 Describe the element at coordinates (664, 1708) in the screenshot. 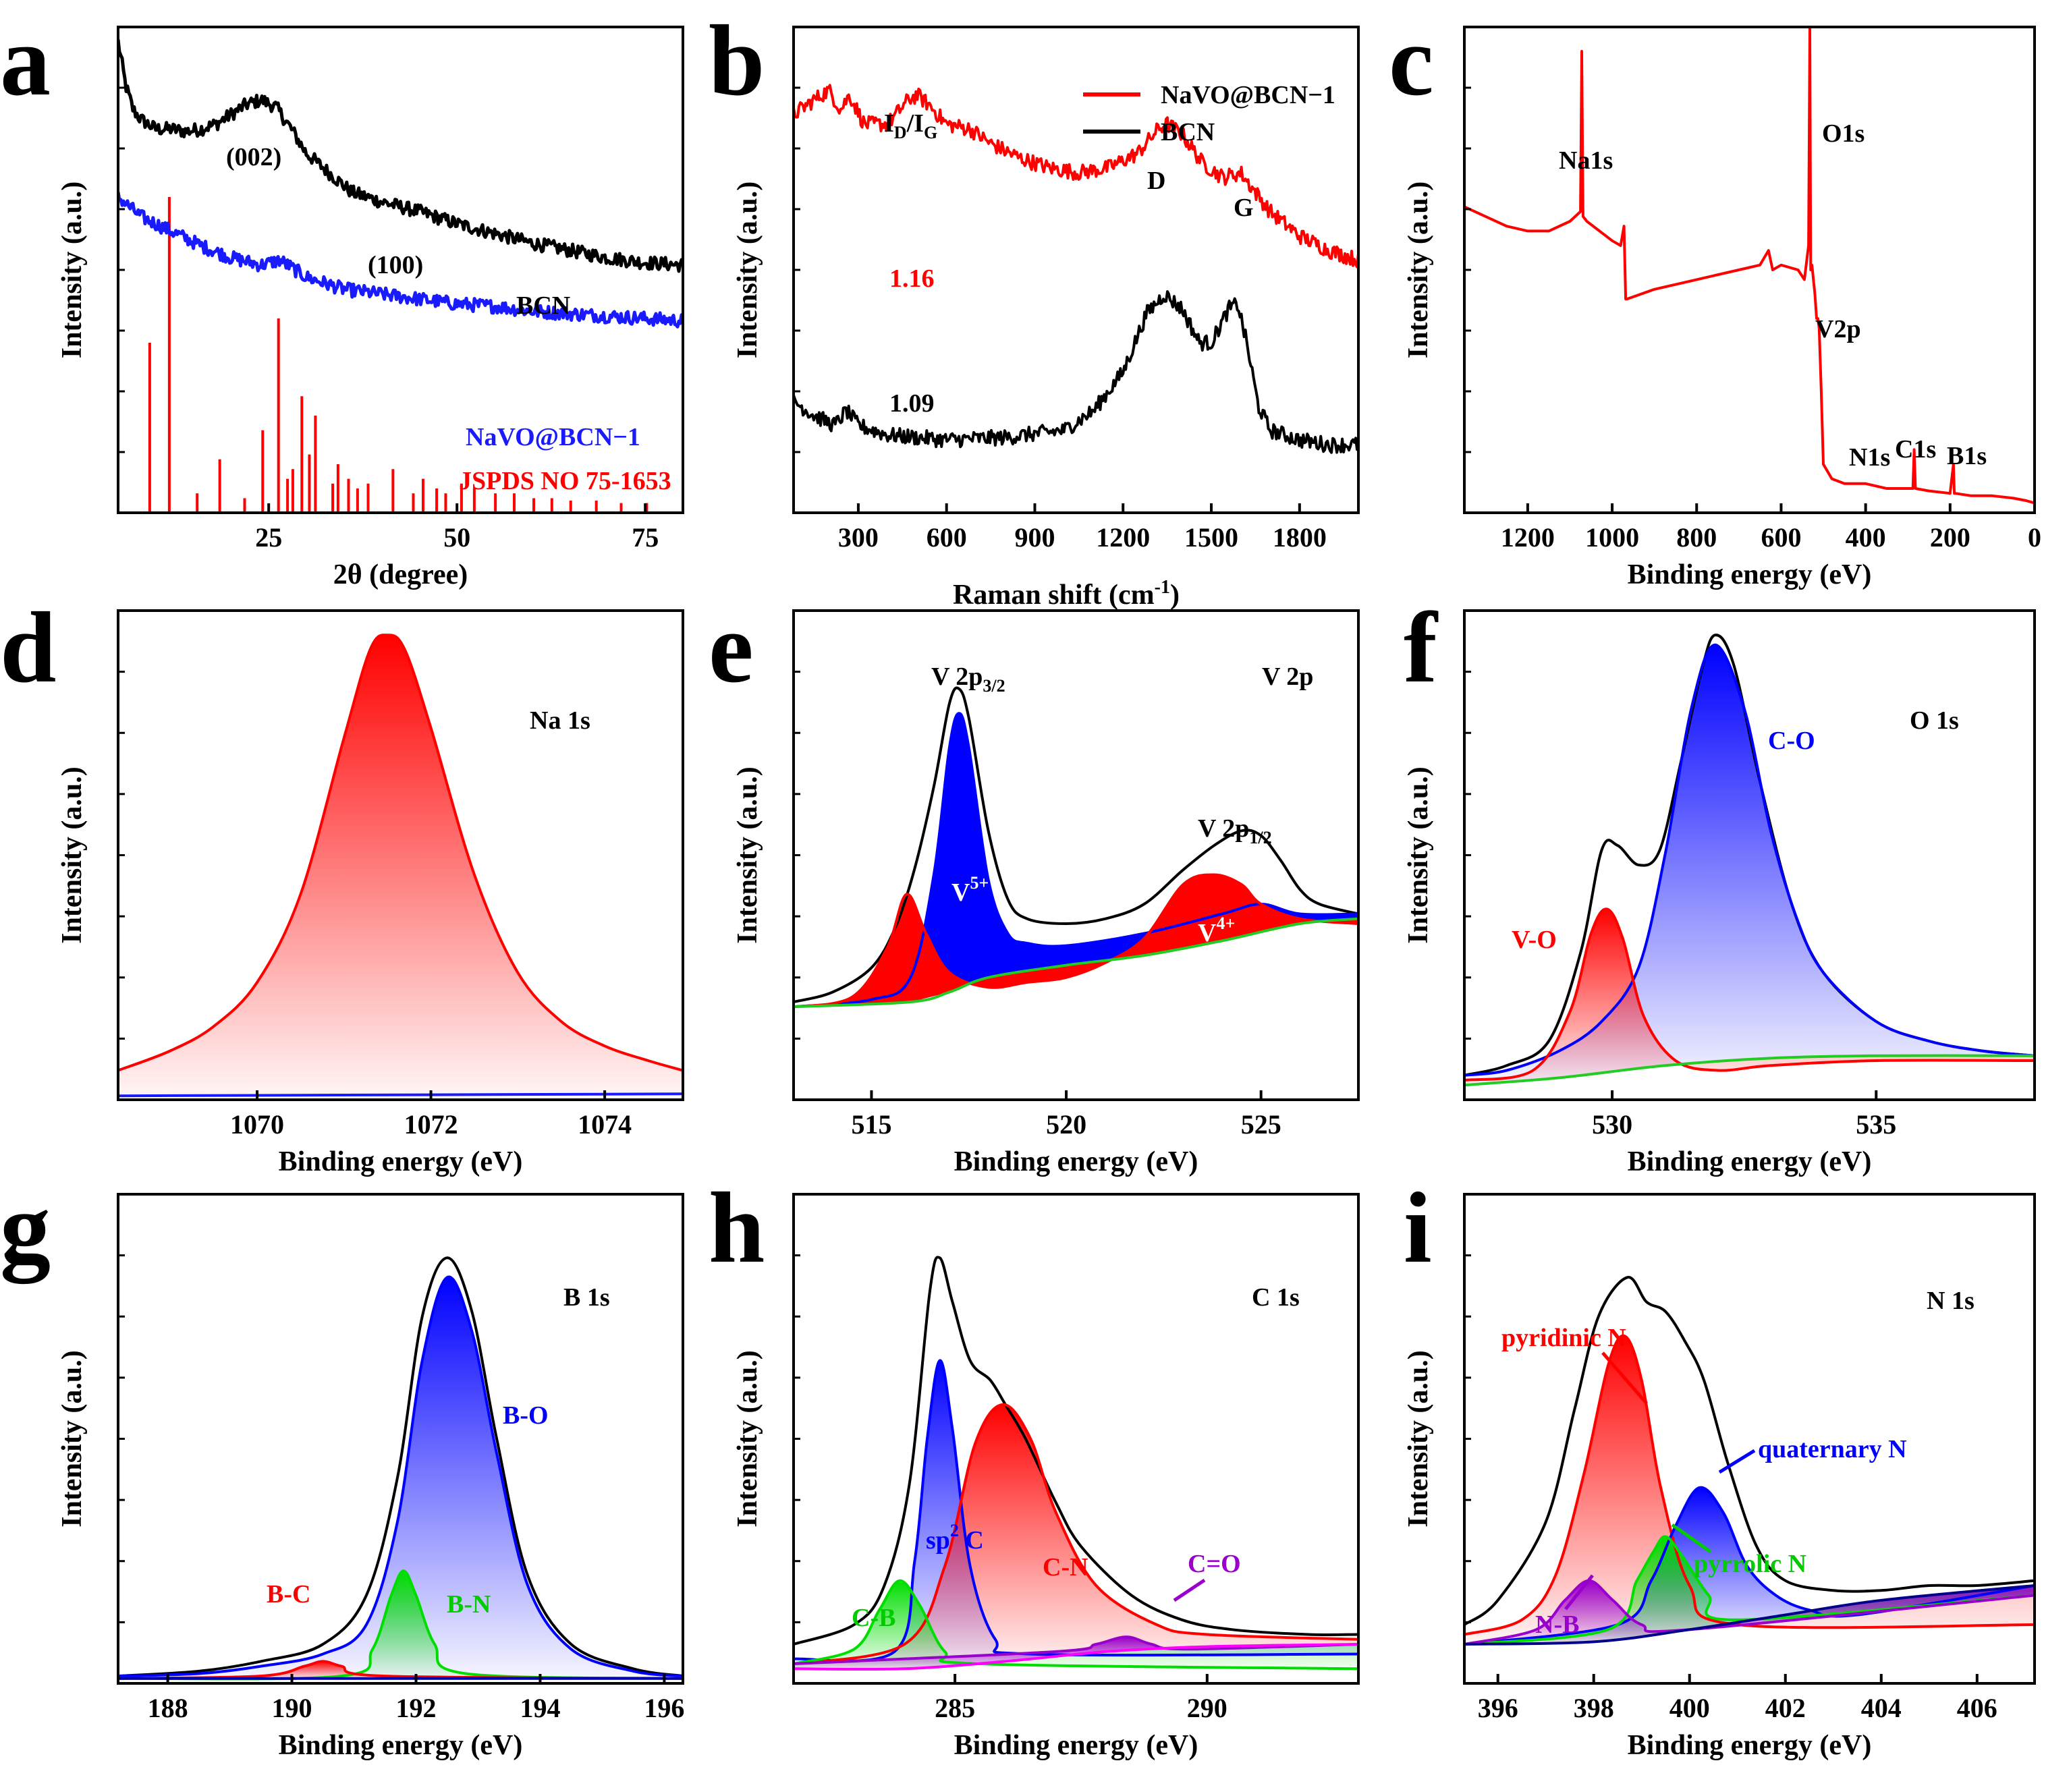

I see `x-tick-label-g: 196` at that location.